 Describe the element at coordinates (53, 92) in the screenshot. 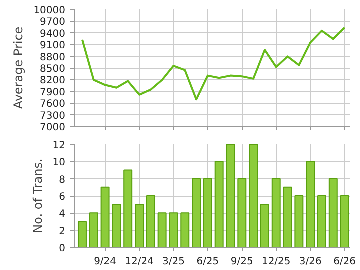

I see `y-tick-label: 7900` at that location.